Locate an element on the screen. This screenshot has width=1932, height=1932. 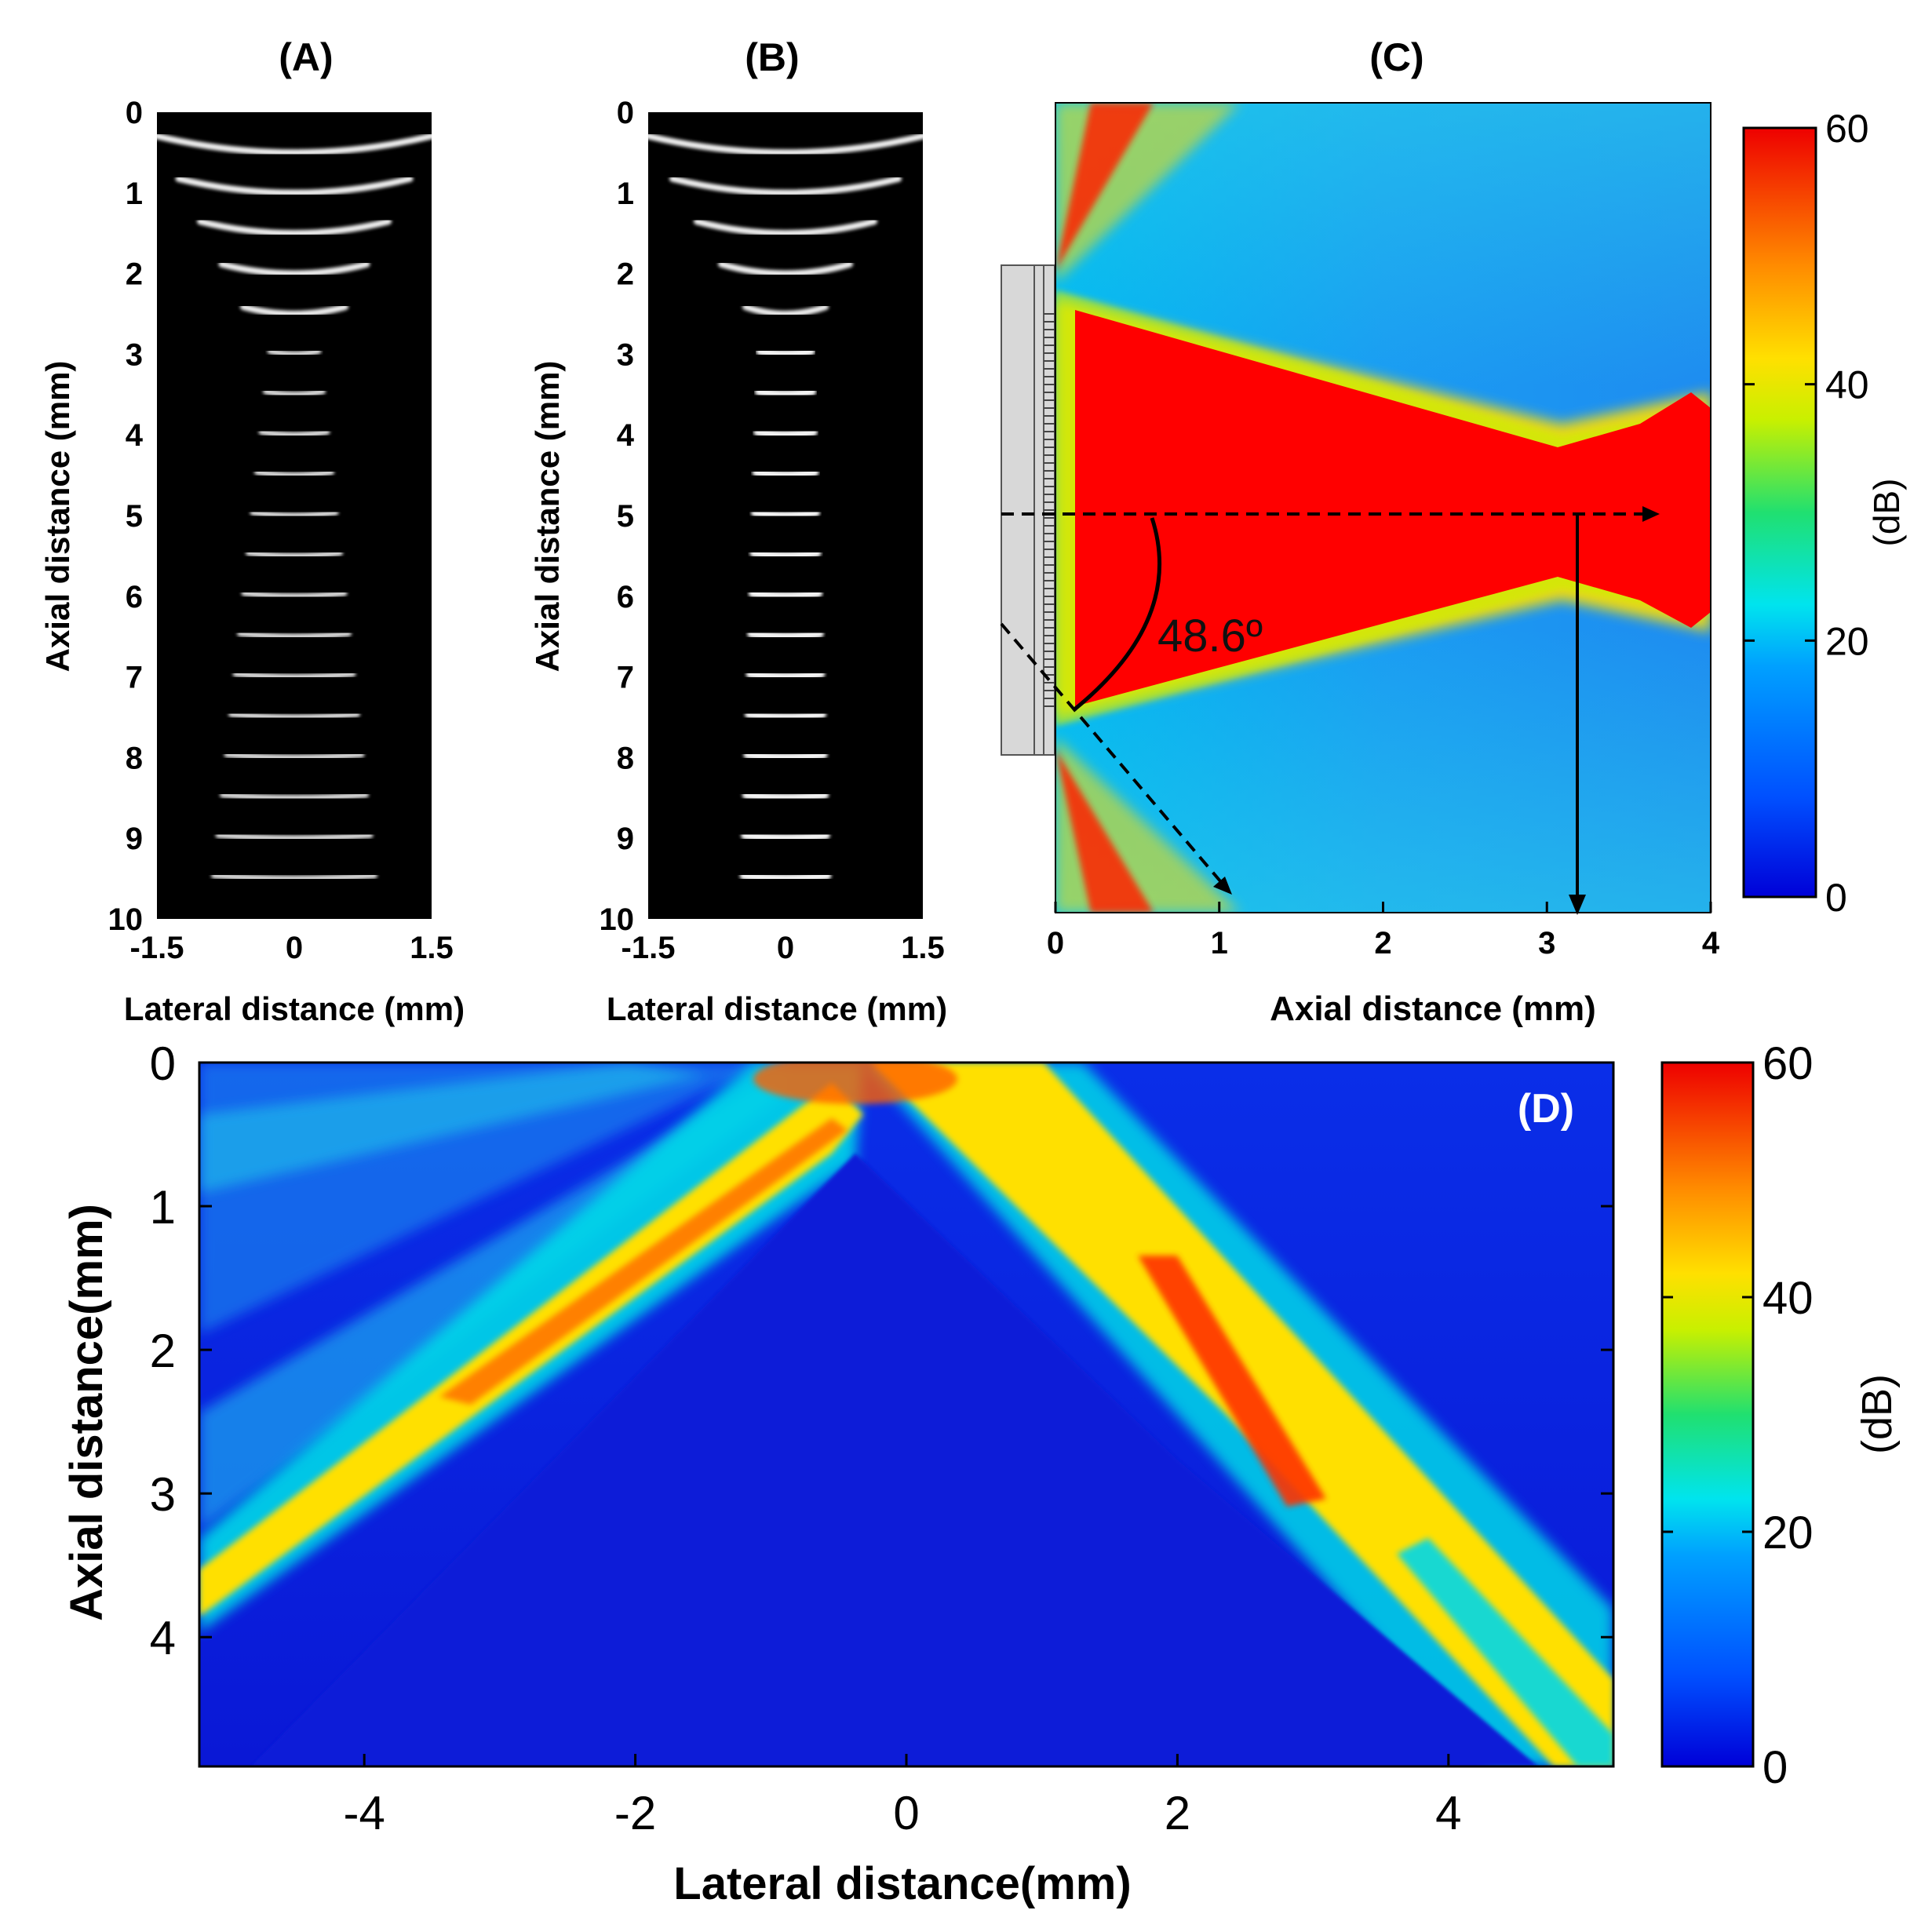
panel-a-xlabel: Lateral distance (mm) is located at coordinates (294, 1009).